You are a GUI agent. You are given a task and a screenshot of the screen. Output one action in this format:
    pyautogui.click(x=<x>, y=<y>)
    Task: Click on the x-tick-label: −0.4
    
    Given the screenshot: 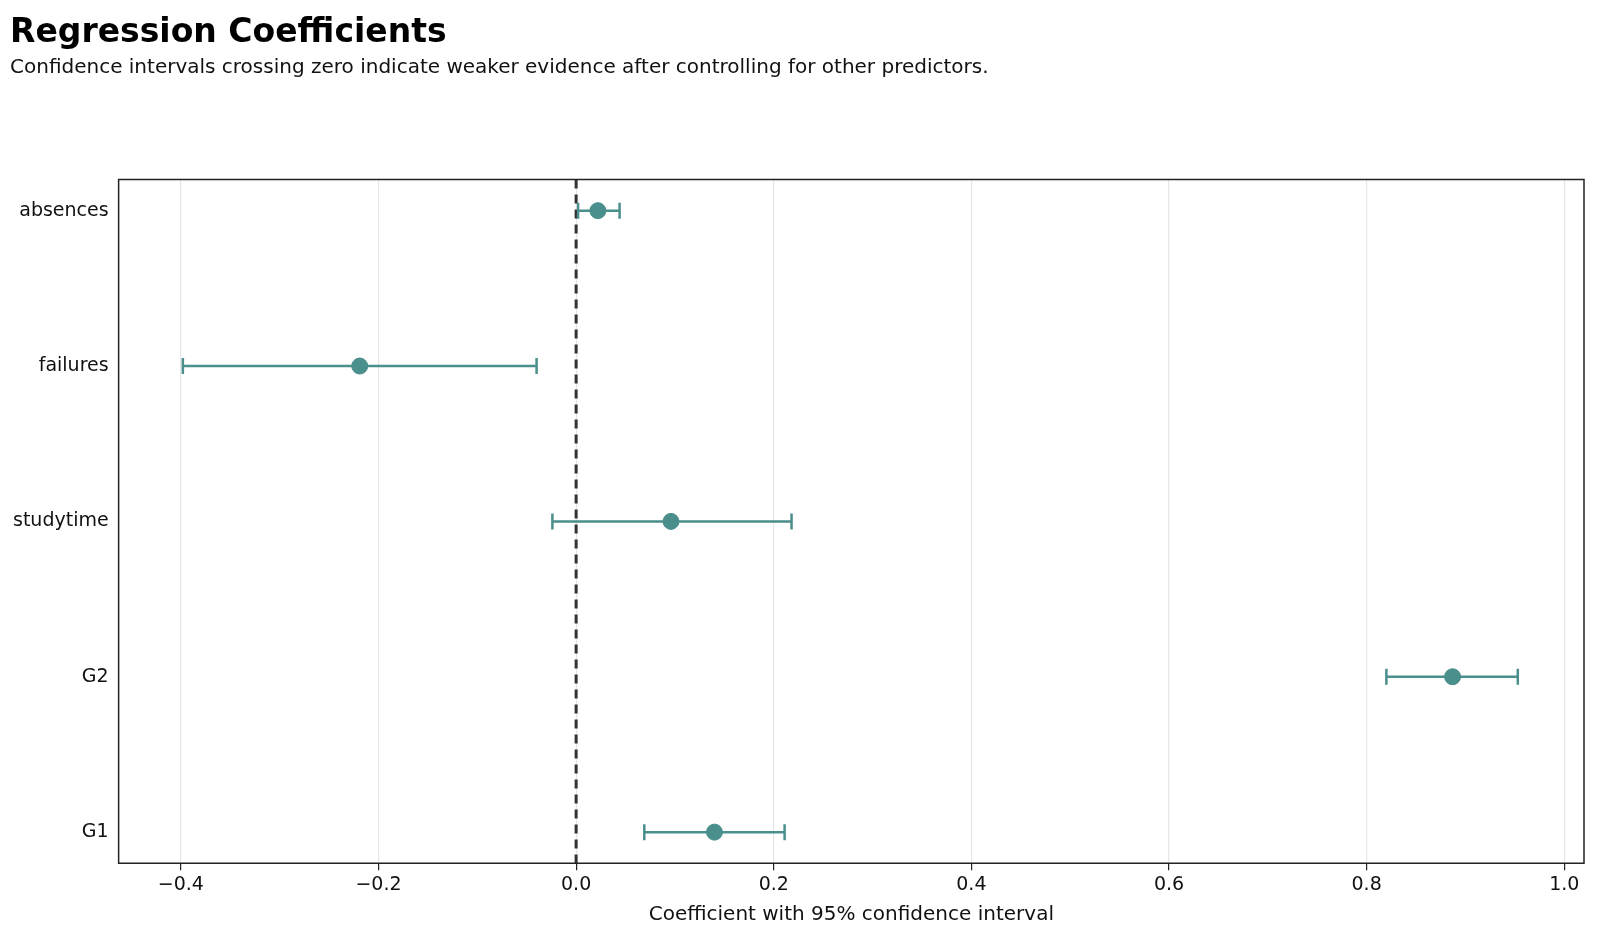 What is the action you would take?
    pyautogui.click(x=180, y=882)
    